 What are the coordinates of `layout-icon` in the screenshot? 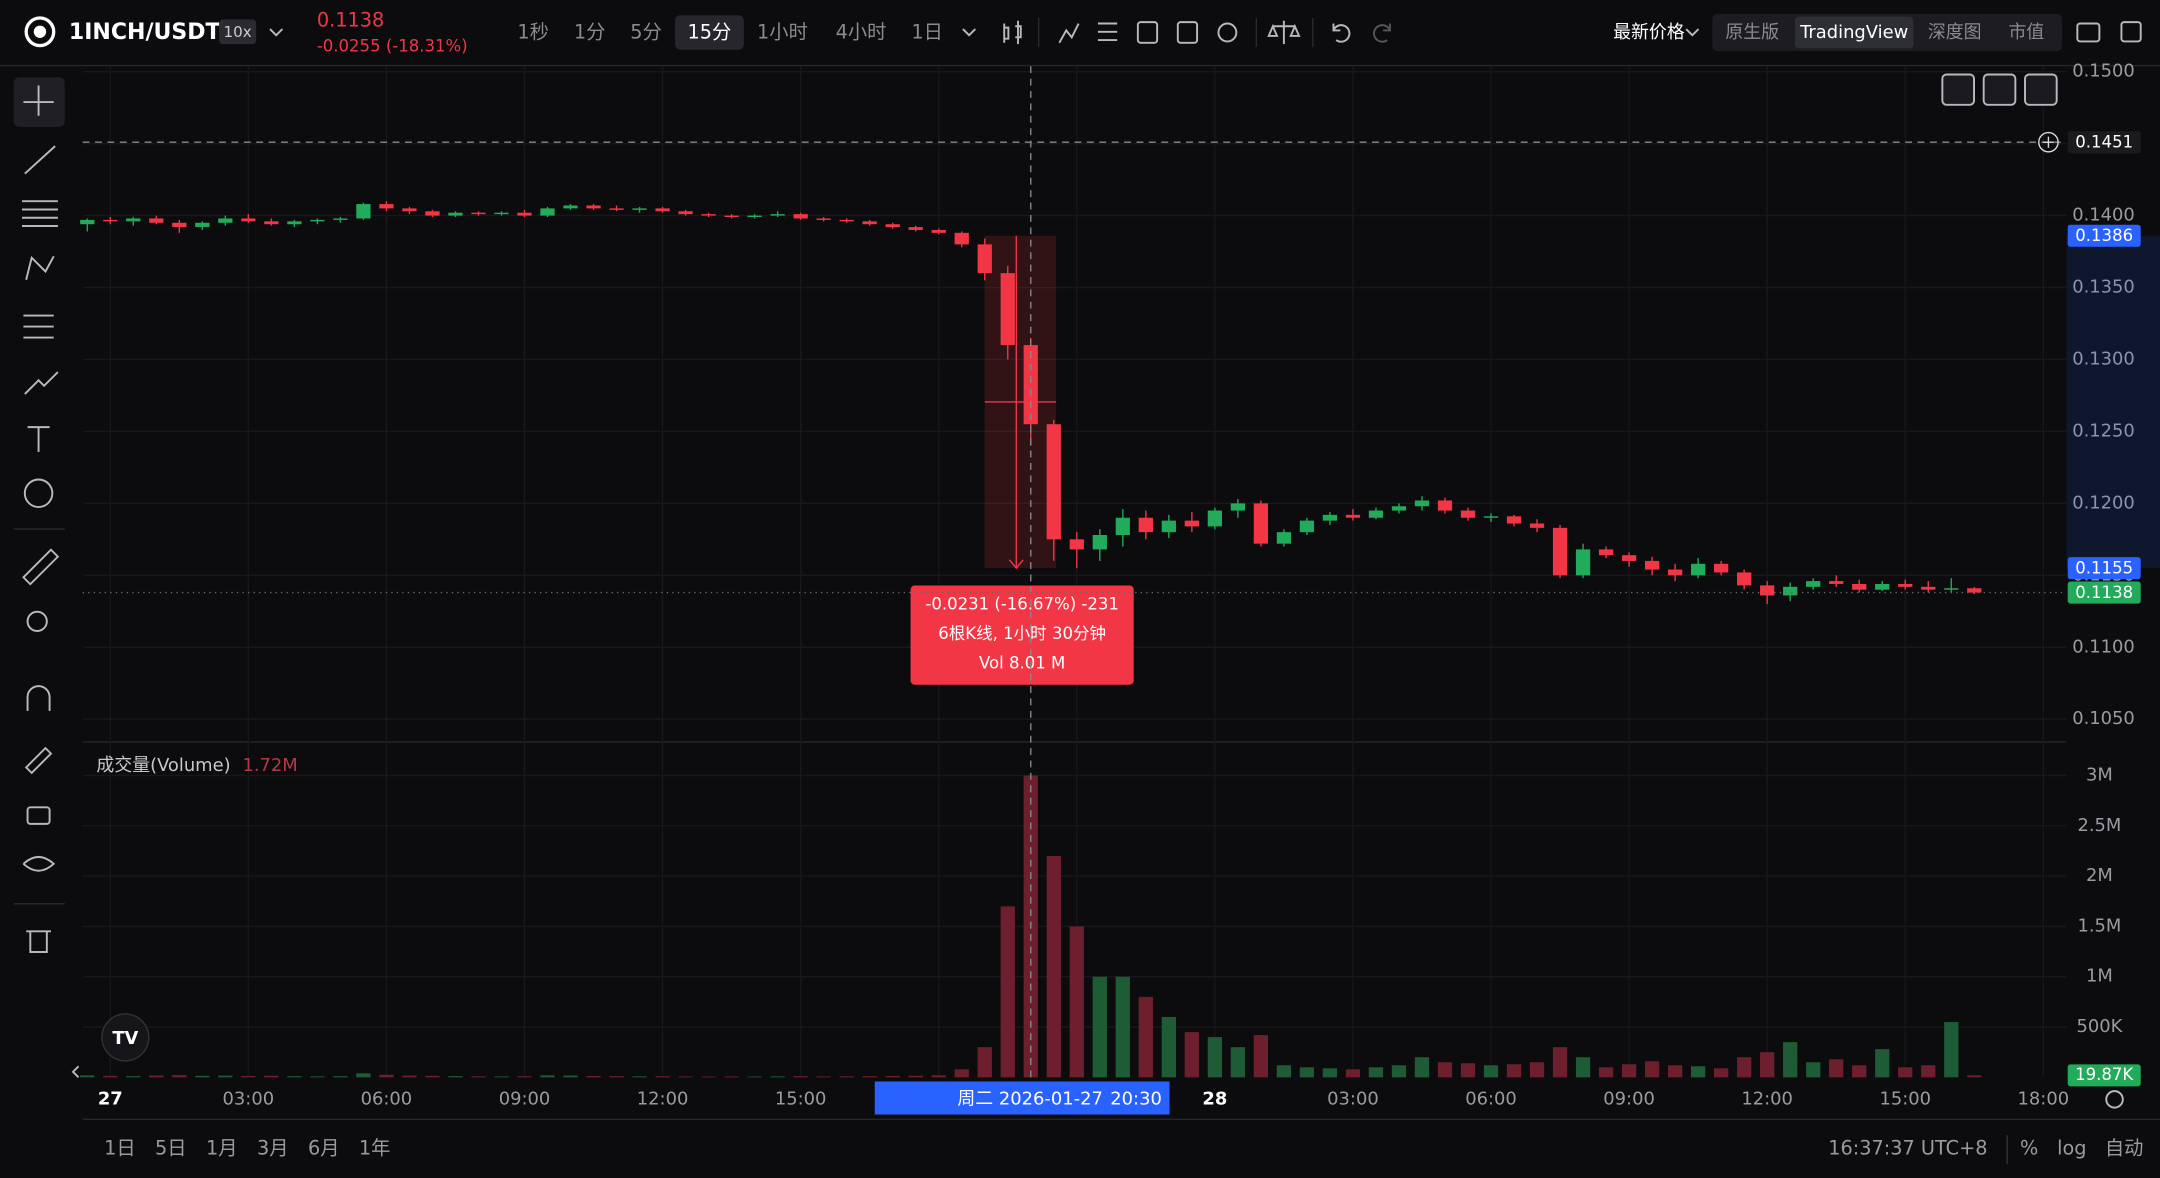 It's located at (2088, 32).